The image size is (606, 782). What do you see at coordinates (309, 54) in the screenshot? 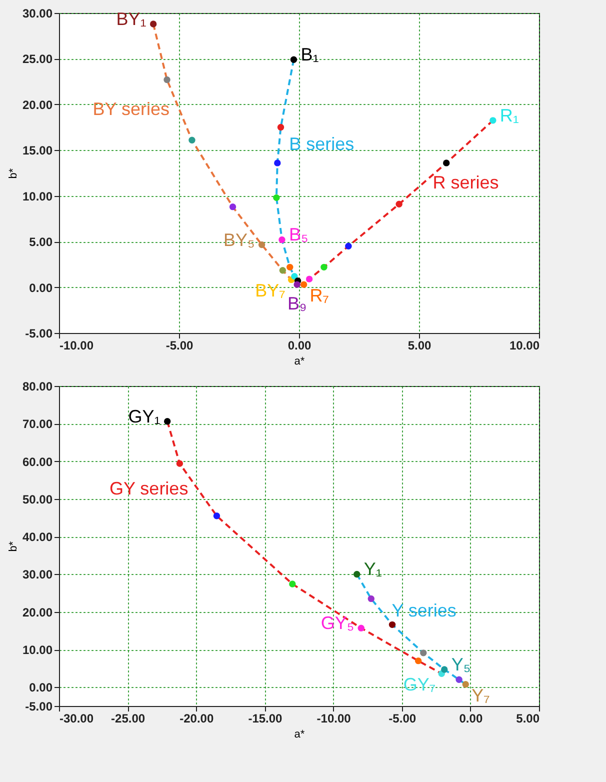
I see `data-label: B₁` at bounding box center [309, 54].